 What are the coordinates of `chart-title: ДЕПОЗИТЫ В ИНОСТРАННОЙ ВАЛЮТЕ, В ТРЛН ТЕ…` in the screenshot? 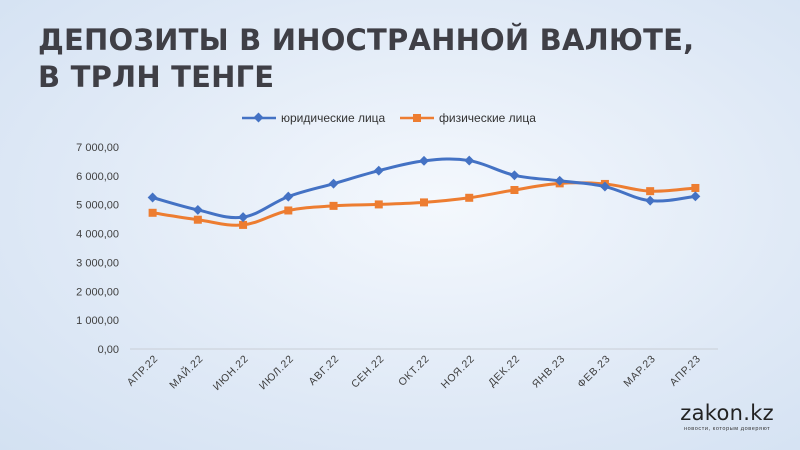 It's located at (366, 59).